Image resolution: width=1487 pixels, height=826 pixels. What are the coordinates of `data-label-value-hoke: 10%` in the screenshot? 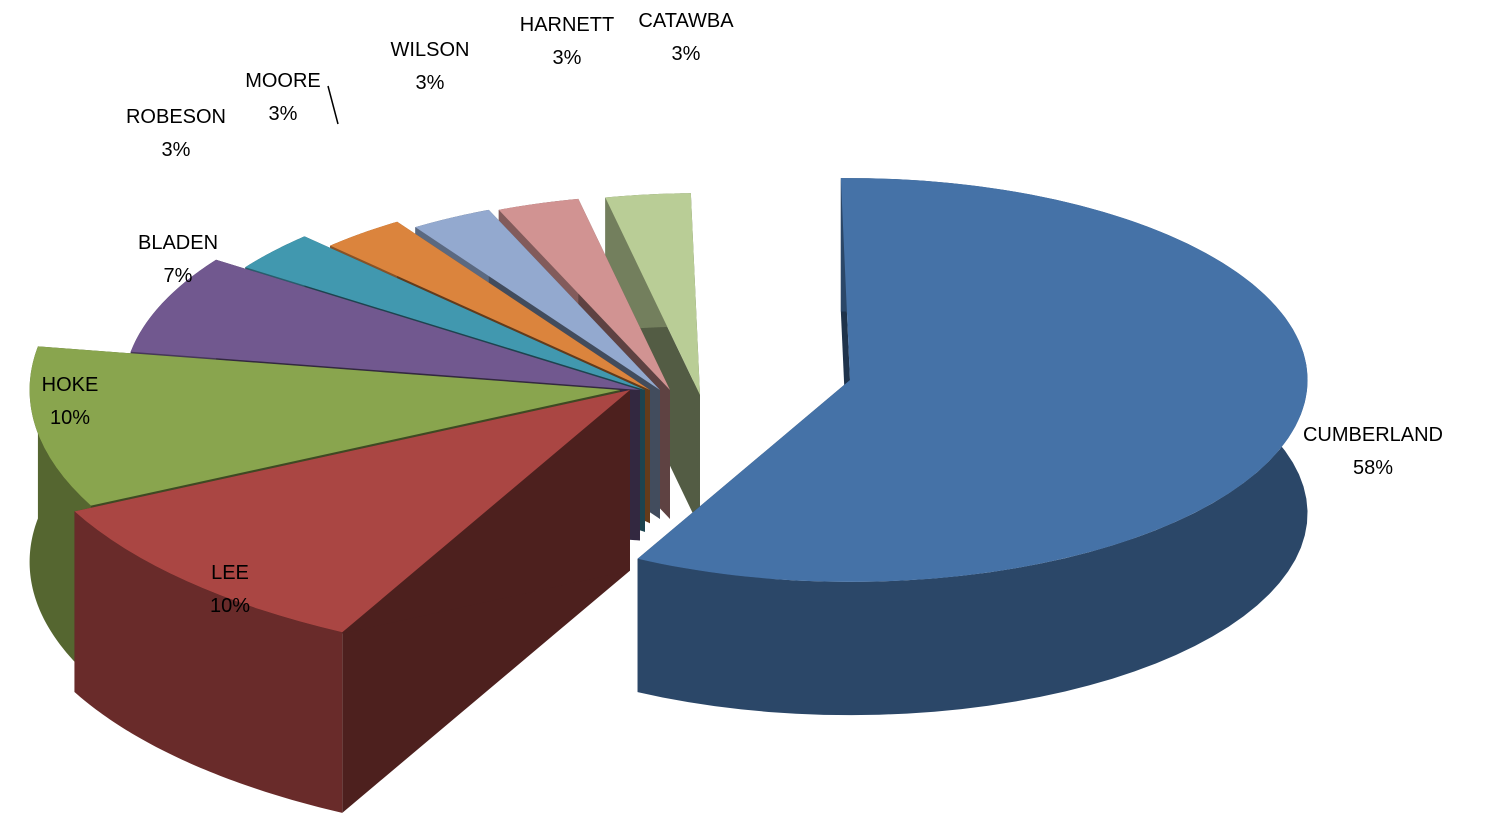 It's located at (70, 418).